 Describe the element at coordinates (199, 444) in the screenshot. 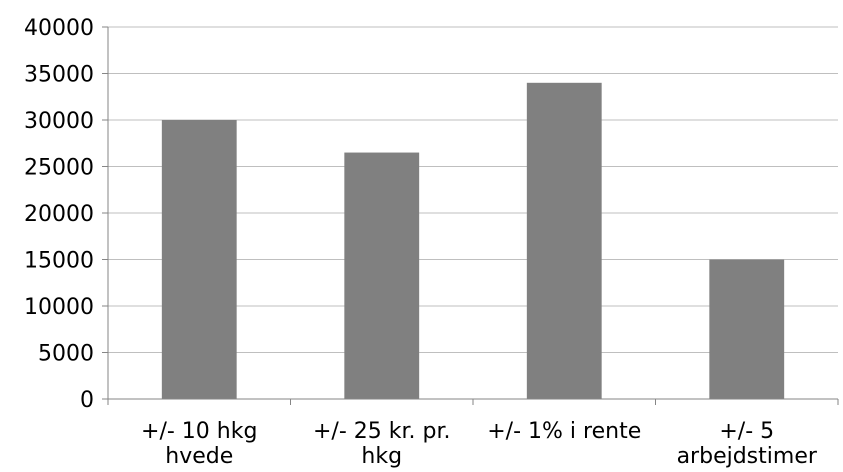

I see `x-tick-label: +/- 10 hkg hvede` at that location.